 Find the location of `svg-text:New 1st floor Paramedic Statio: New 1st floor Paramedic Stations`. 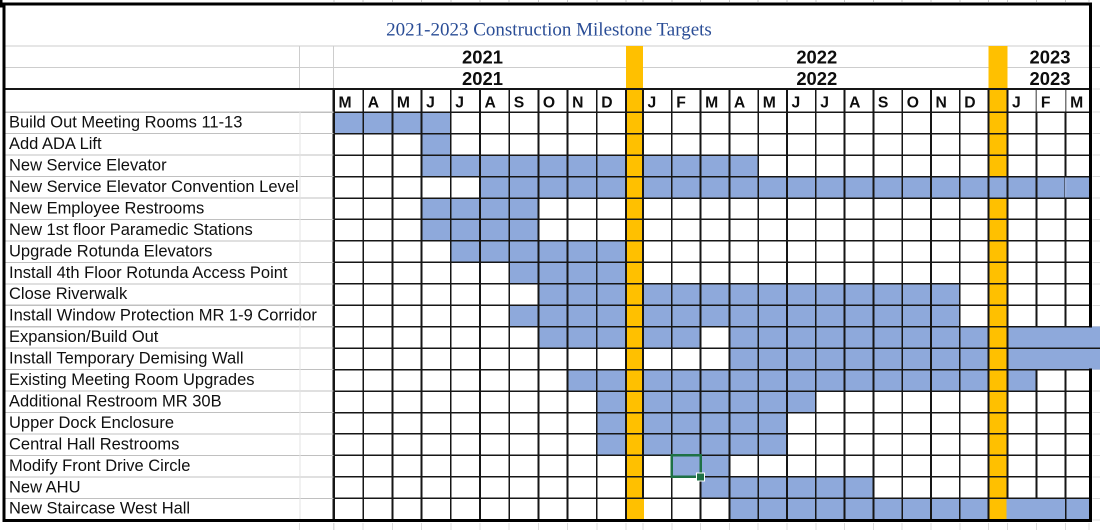

svg-text:New 1st floor Paramedic Statio: New 1st floor Paramedic Stations is located at coordinates (131, 229).